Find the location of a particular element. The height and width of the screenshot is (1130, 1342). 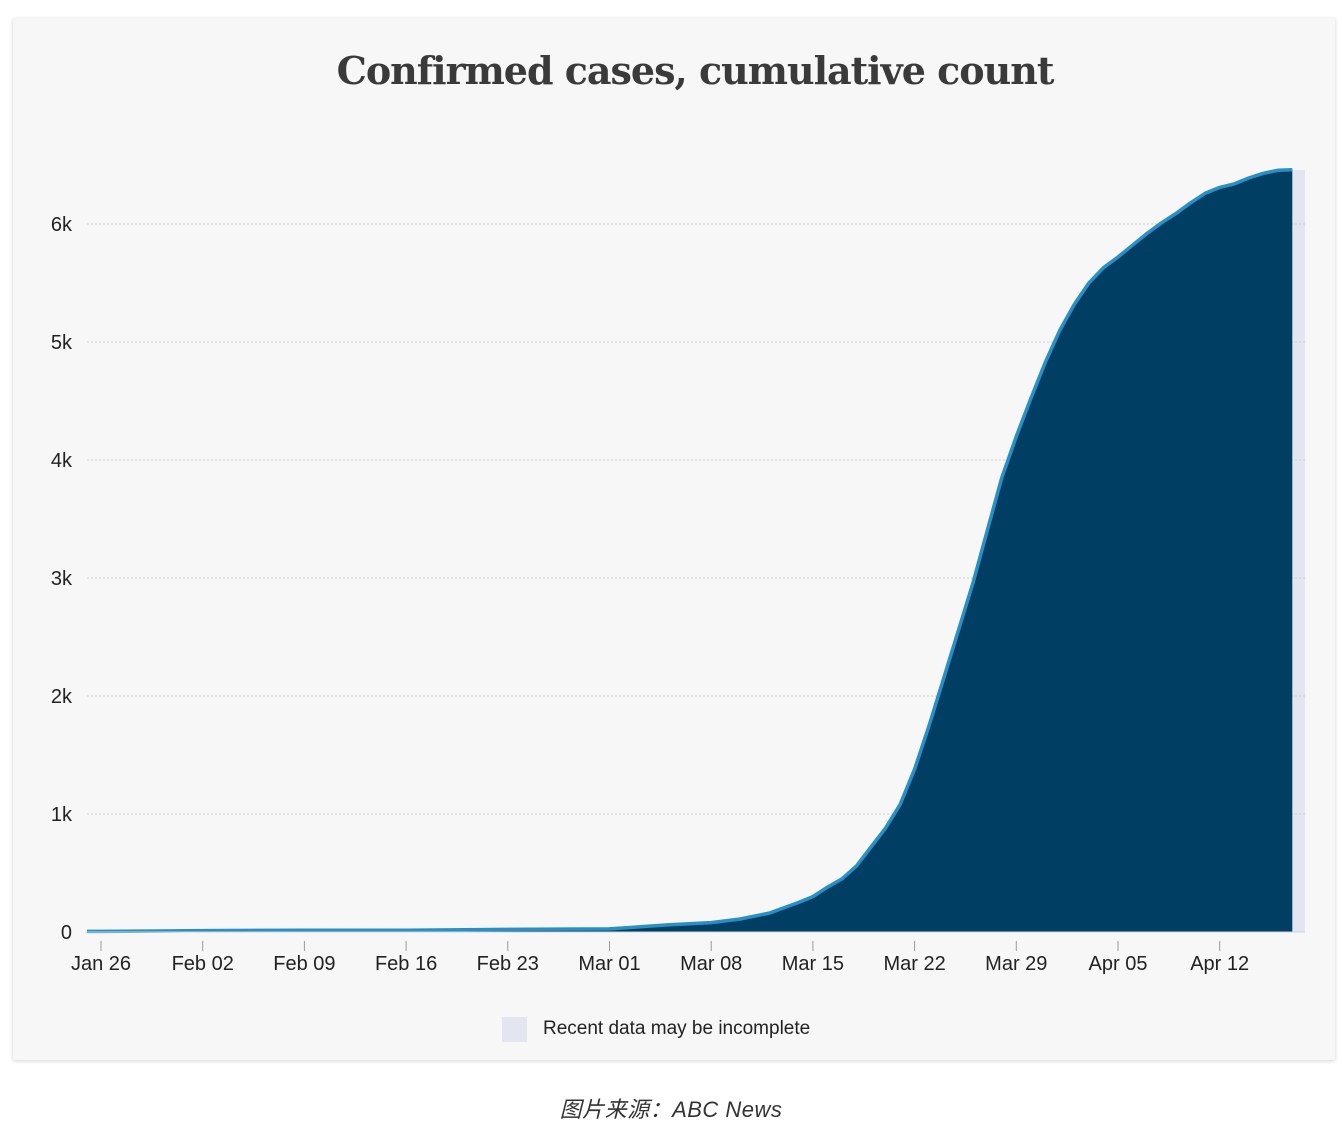

y-tick-label: 2k is located at coordinates (62, 697).